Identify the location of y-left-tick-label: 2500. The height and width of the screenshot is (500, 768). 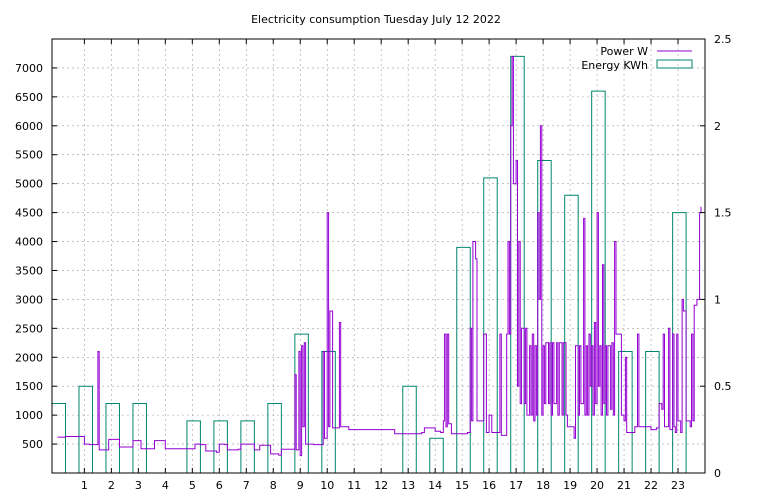
(29, 328).